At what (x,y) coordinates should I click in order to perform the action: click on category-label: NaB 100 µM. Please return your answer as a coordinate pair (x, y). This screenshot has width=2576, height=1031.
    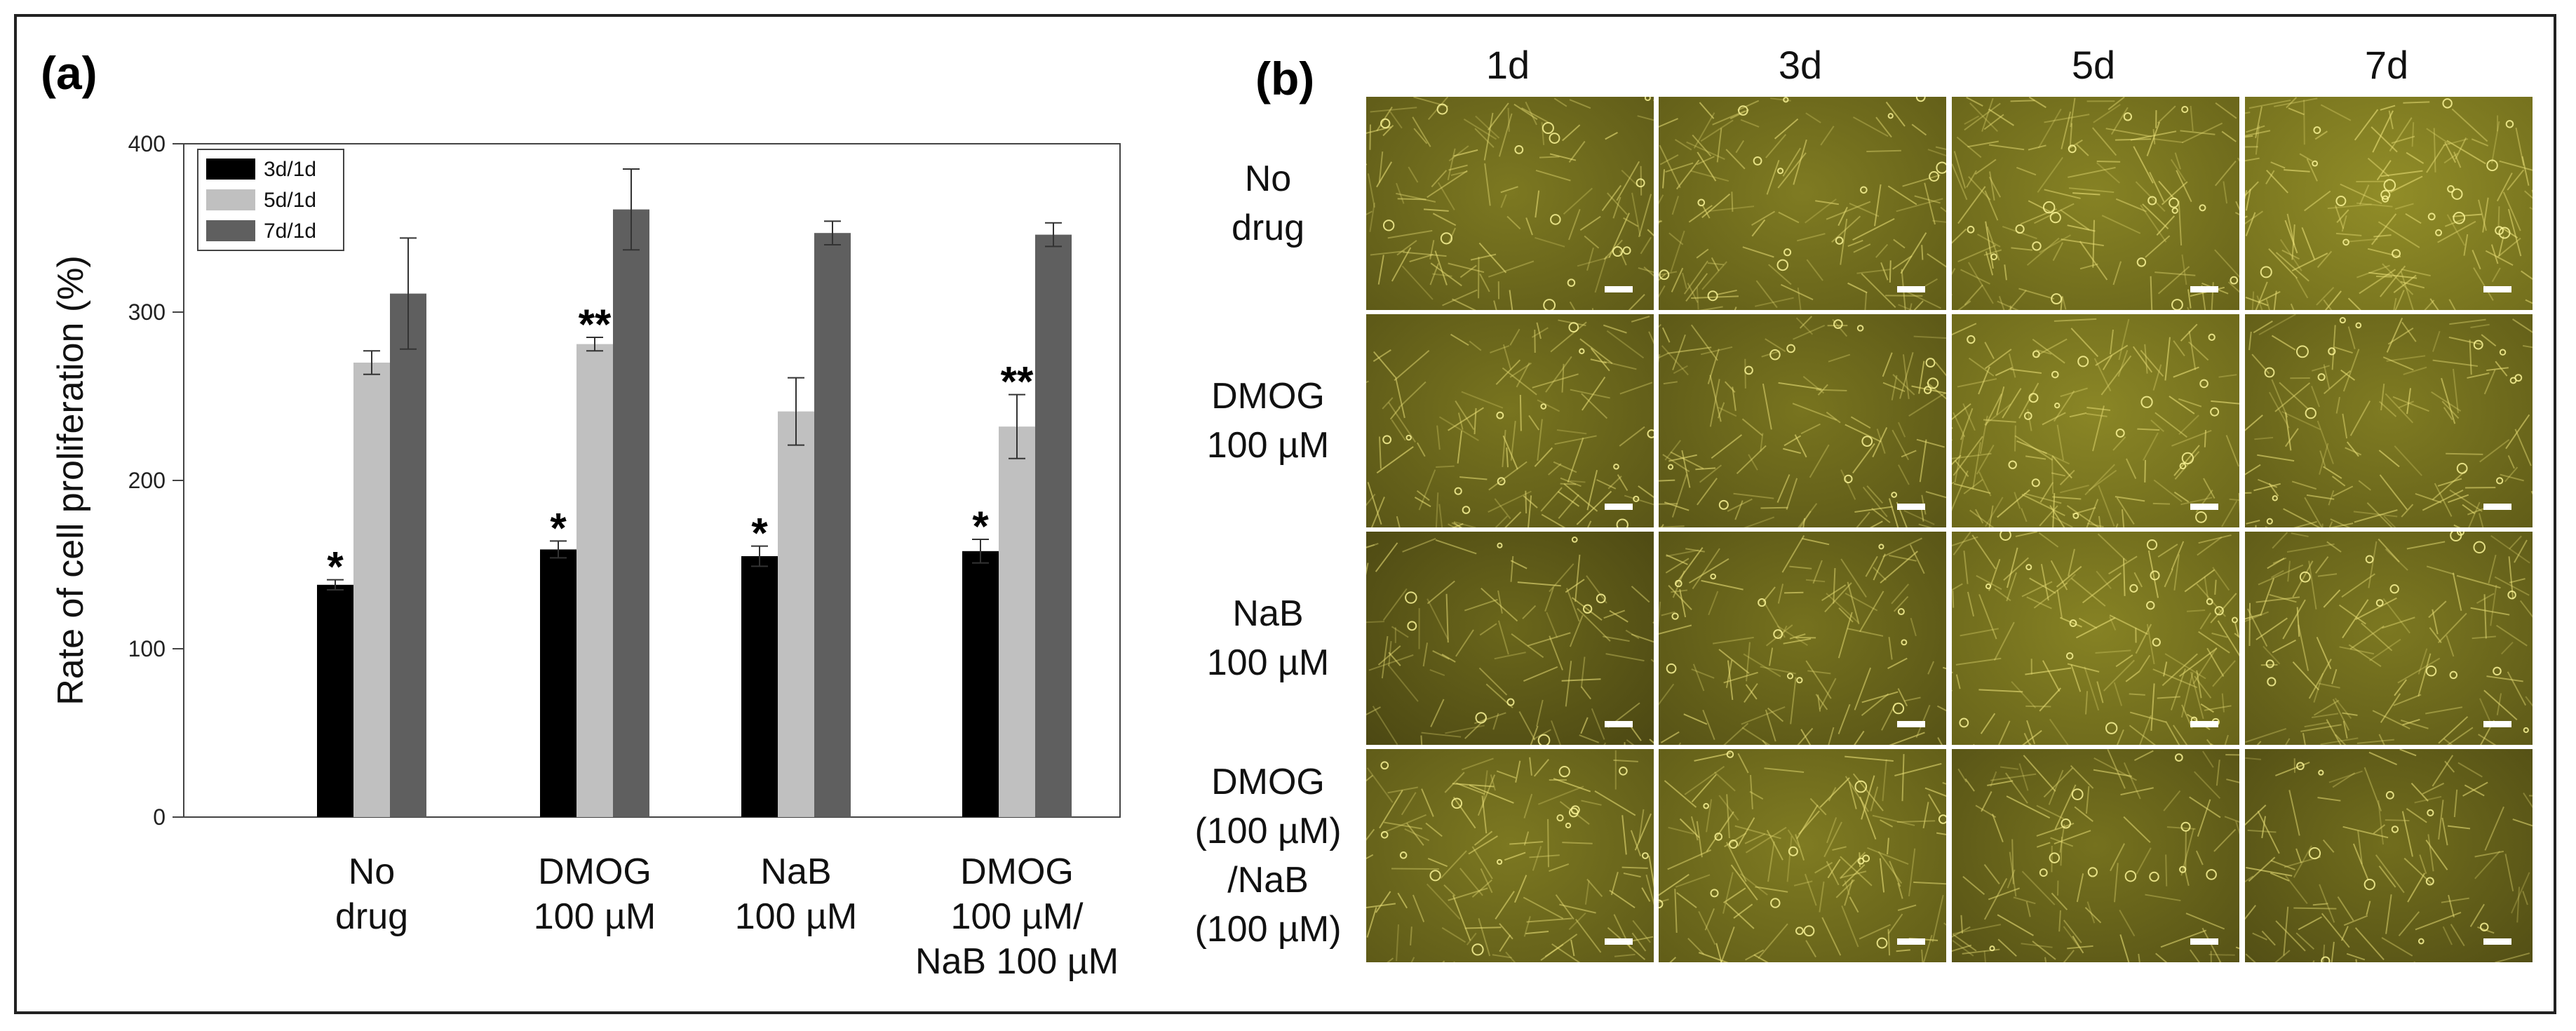
    Looking at the image, I should click on (1017, 961).